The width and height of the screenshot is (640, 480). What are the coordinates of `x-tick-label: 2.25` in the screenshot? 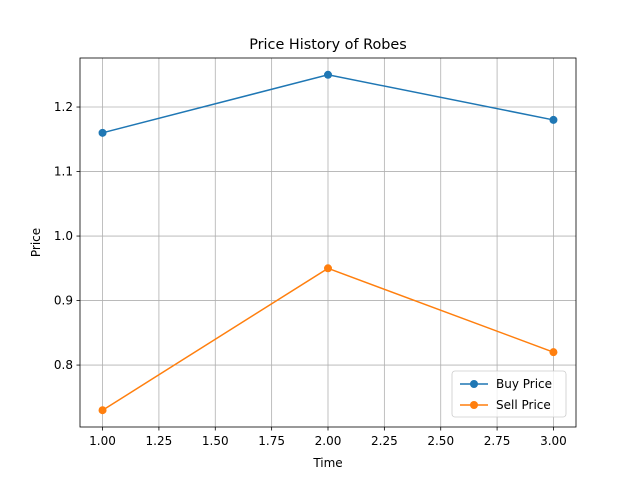 It's located at (384, 441).